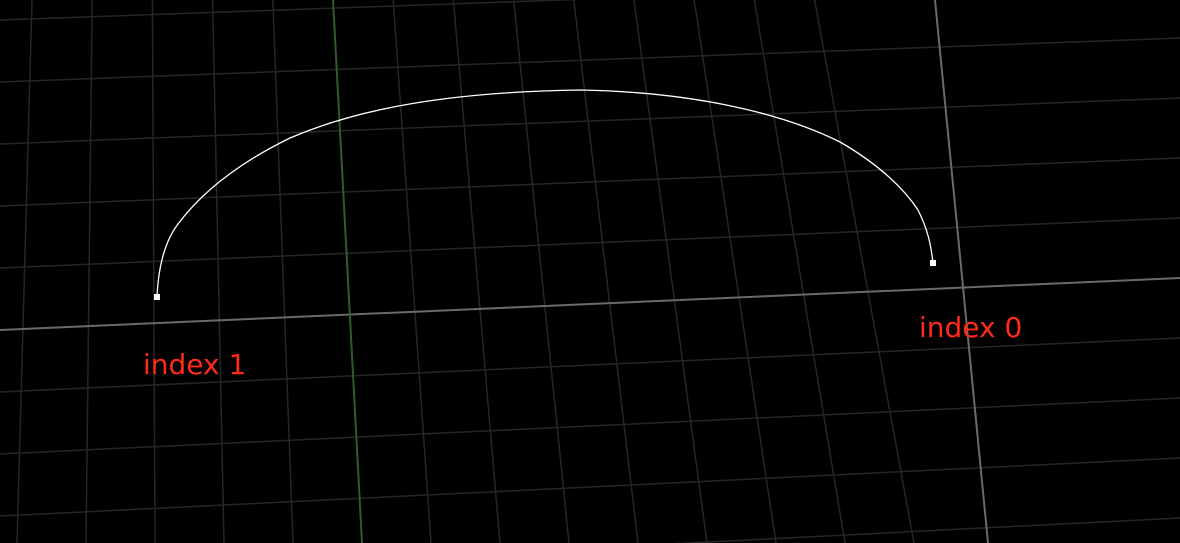 The width and height of the screenshot is (1180, 543). Describe the element at coordinates (347, 271) in the screenshot. I see `green-axis-line` at that location.